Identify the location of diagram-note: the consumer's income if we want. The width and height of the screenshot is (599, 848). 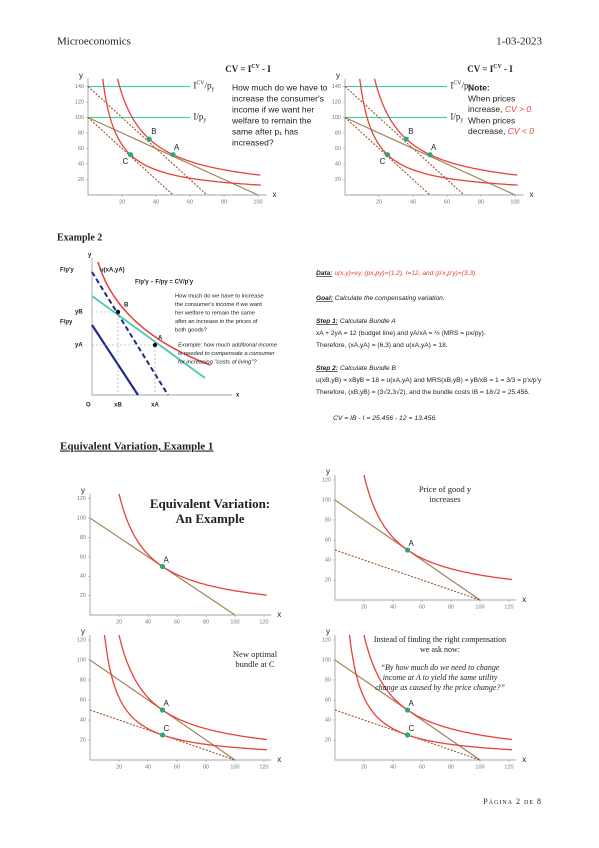
(218, 305).